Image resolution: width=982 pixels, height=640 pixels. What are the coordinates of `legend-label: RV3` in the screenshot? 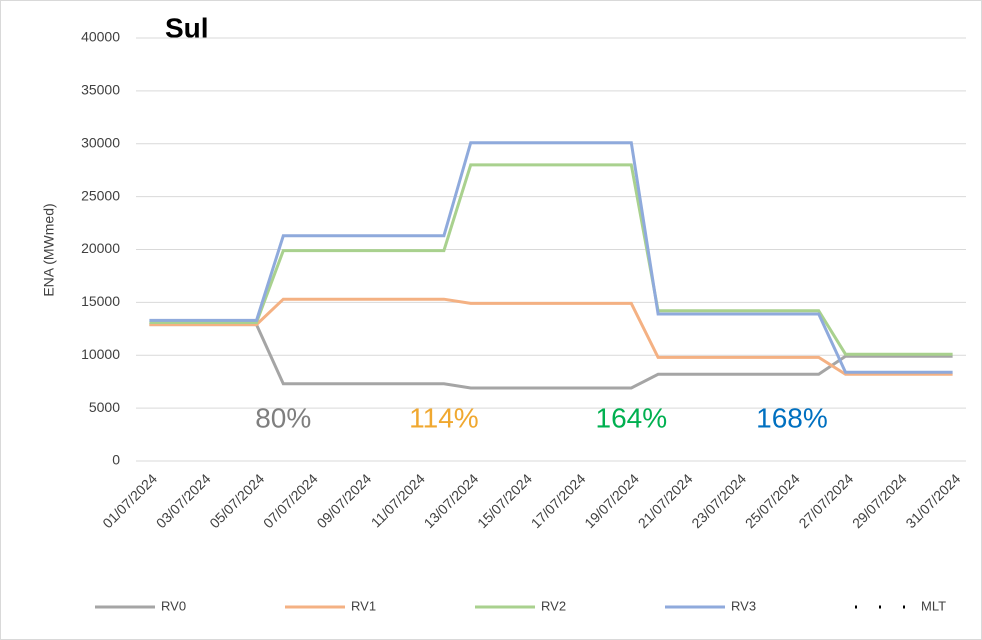 It's located at (743, 605).